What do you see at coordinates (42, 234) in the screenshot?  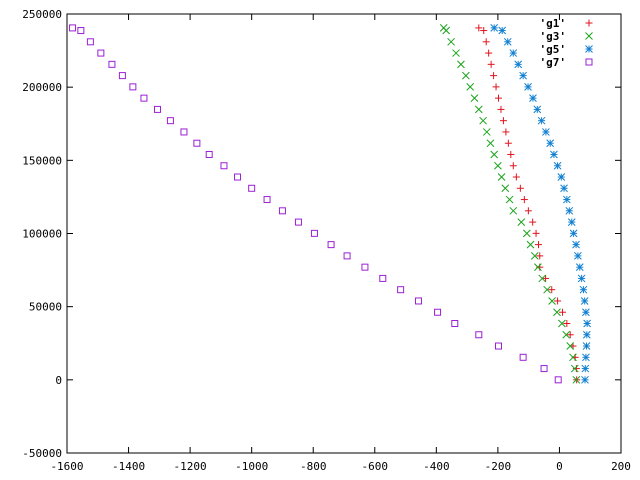 I see `y-tick-label: 100000` at bounding box center [42, 234].